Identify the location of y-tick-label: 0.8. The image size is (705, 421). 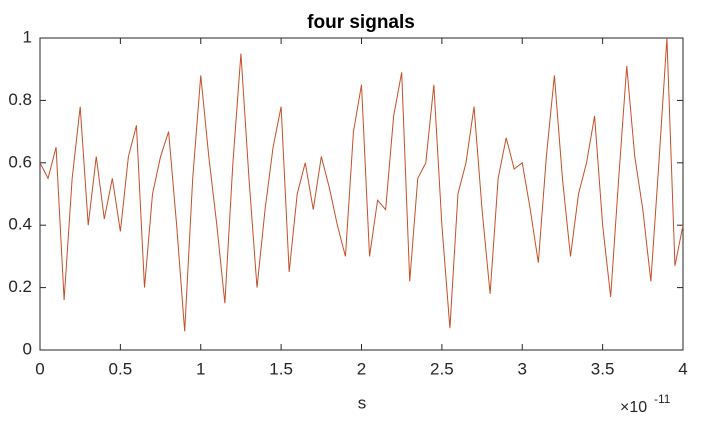
(20, 99).